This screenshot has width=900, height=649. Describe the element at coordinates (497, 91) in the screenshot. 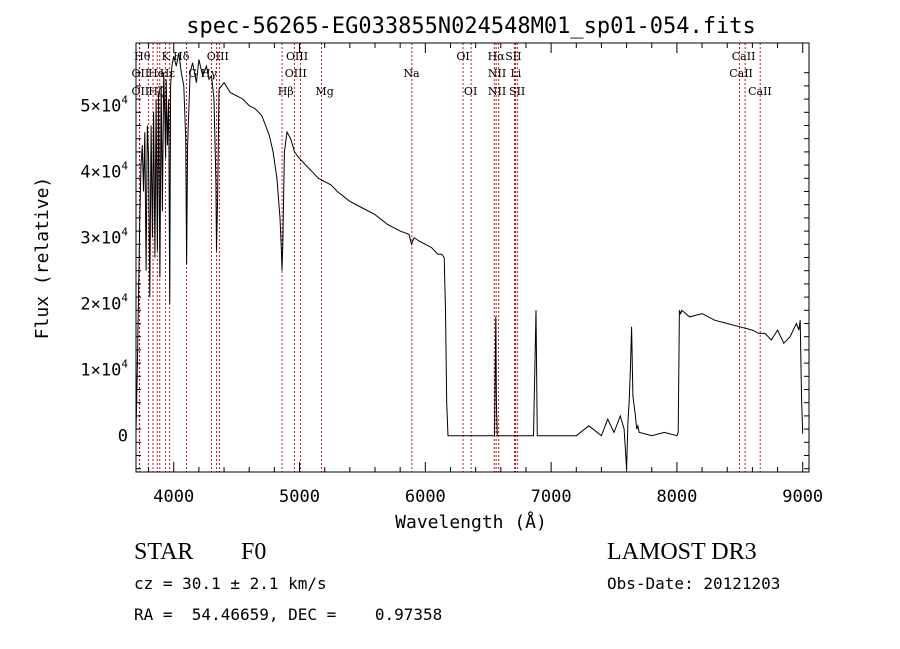

I see `line-label-22: NII` at that location.